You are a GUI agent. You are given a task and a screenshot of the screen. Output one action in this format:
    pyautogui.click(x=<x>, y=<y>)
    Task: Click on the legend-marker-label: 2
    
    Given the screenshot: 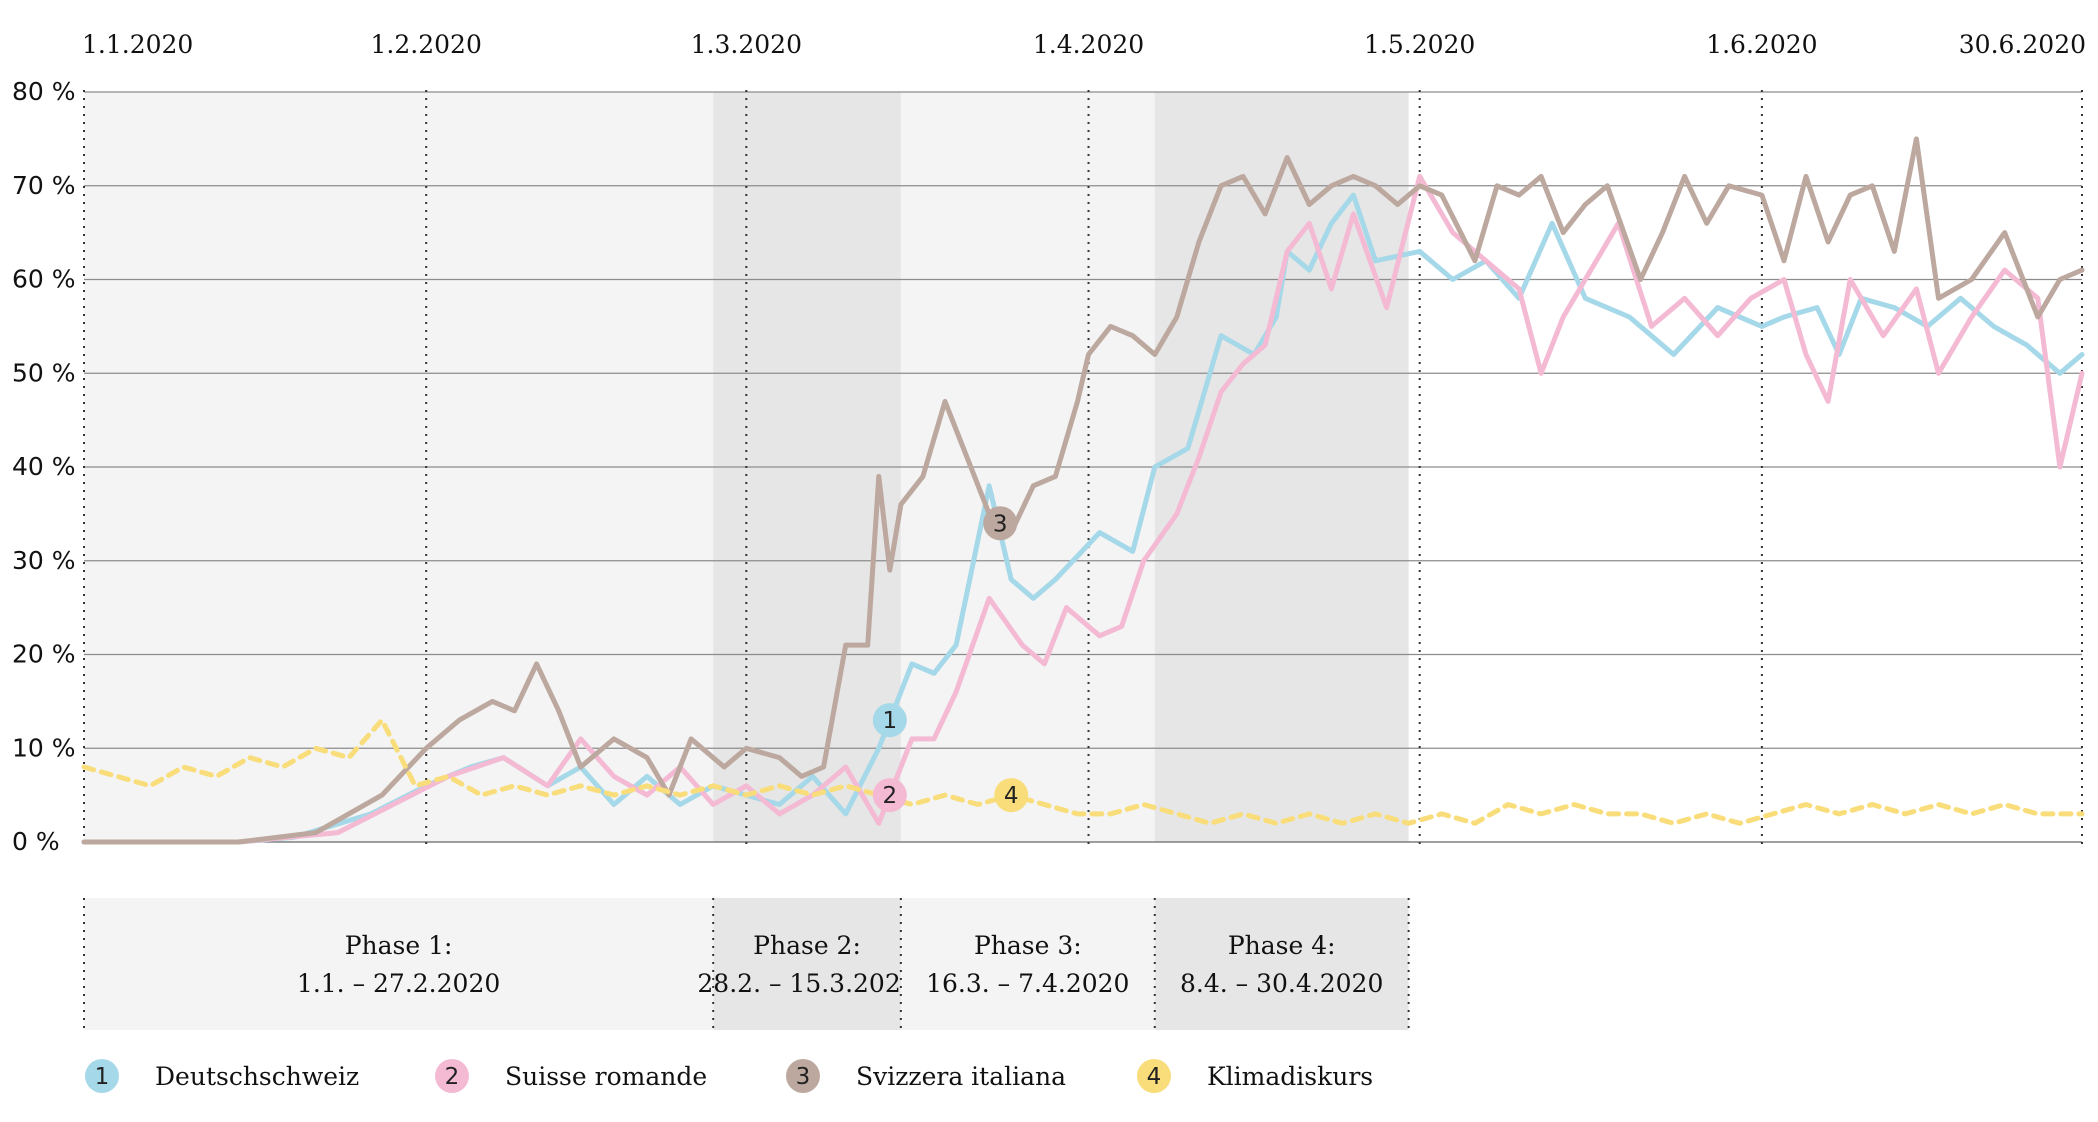 What is the action you would take?
    pyautogui.click(x=452, y=1077)
    